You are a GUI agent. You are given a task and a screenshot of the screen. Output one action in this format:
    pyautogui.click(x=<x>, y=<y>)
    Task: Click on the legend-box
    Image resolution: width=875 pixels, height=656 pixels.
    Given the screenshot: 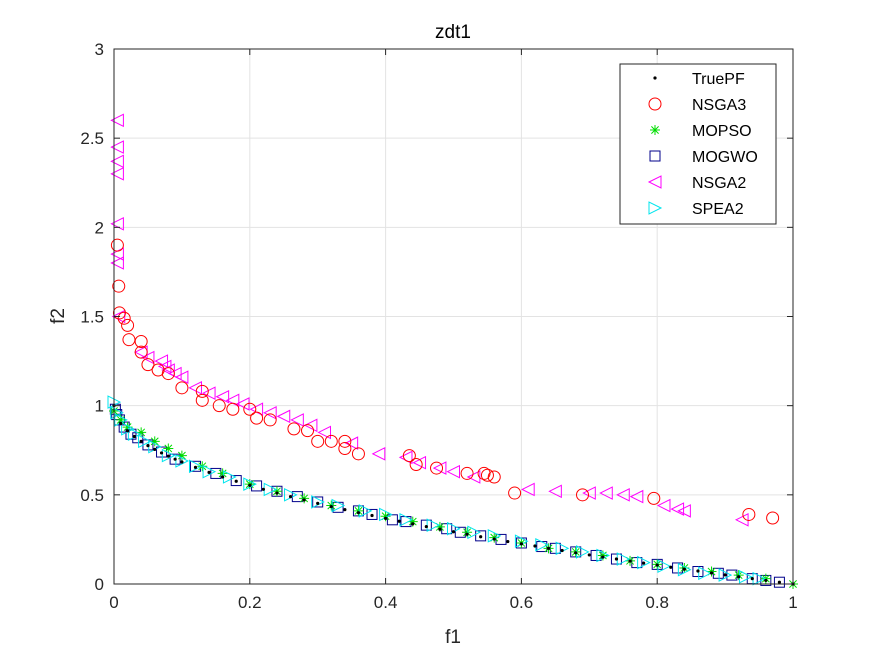 What is the action you would take?
    pyautogui.click(x=698, y=144)
    